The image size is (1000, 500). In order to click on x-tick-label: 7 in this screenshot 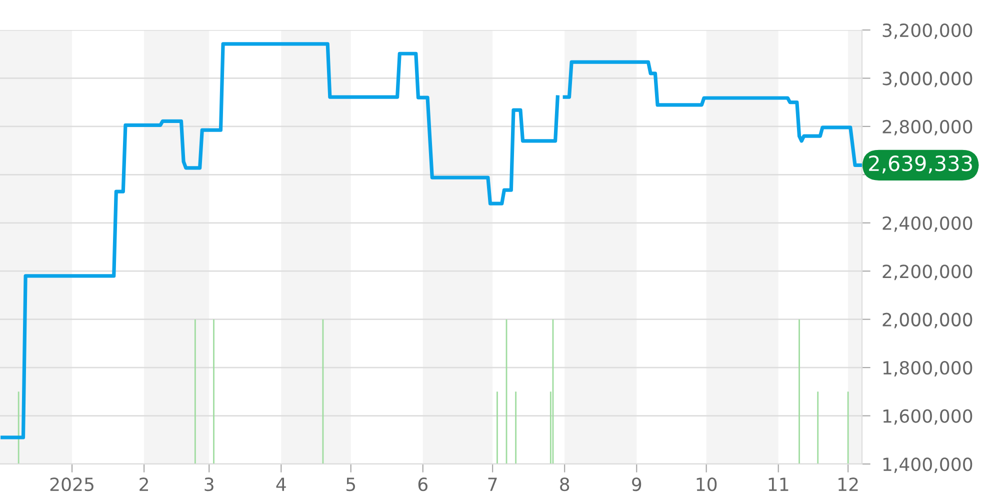, I will do `click(492, 484)`.